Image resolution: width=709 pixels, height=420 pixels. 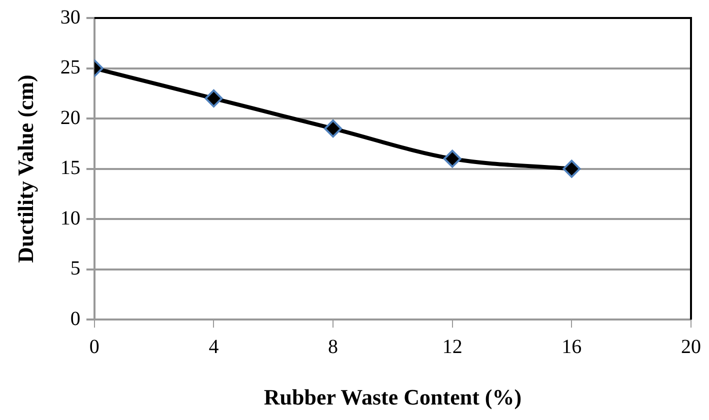 I want to click on y-tick-label: 25, so click(x=70, y=67).